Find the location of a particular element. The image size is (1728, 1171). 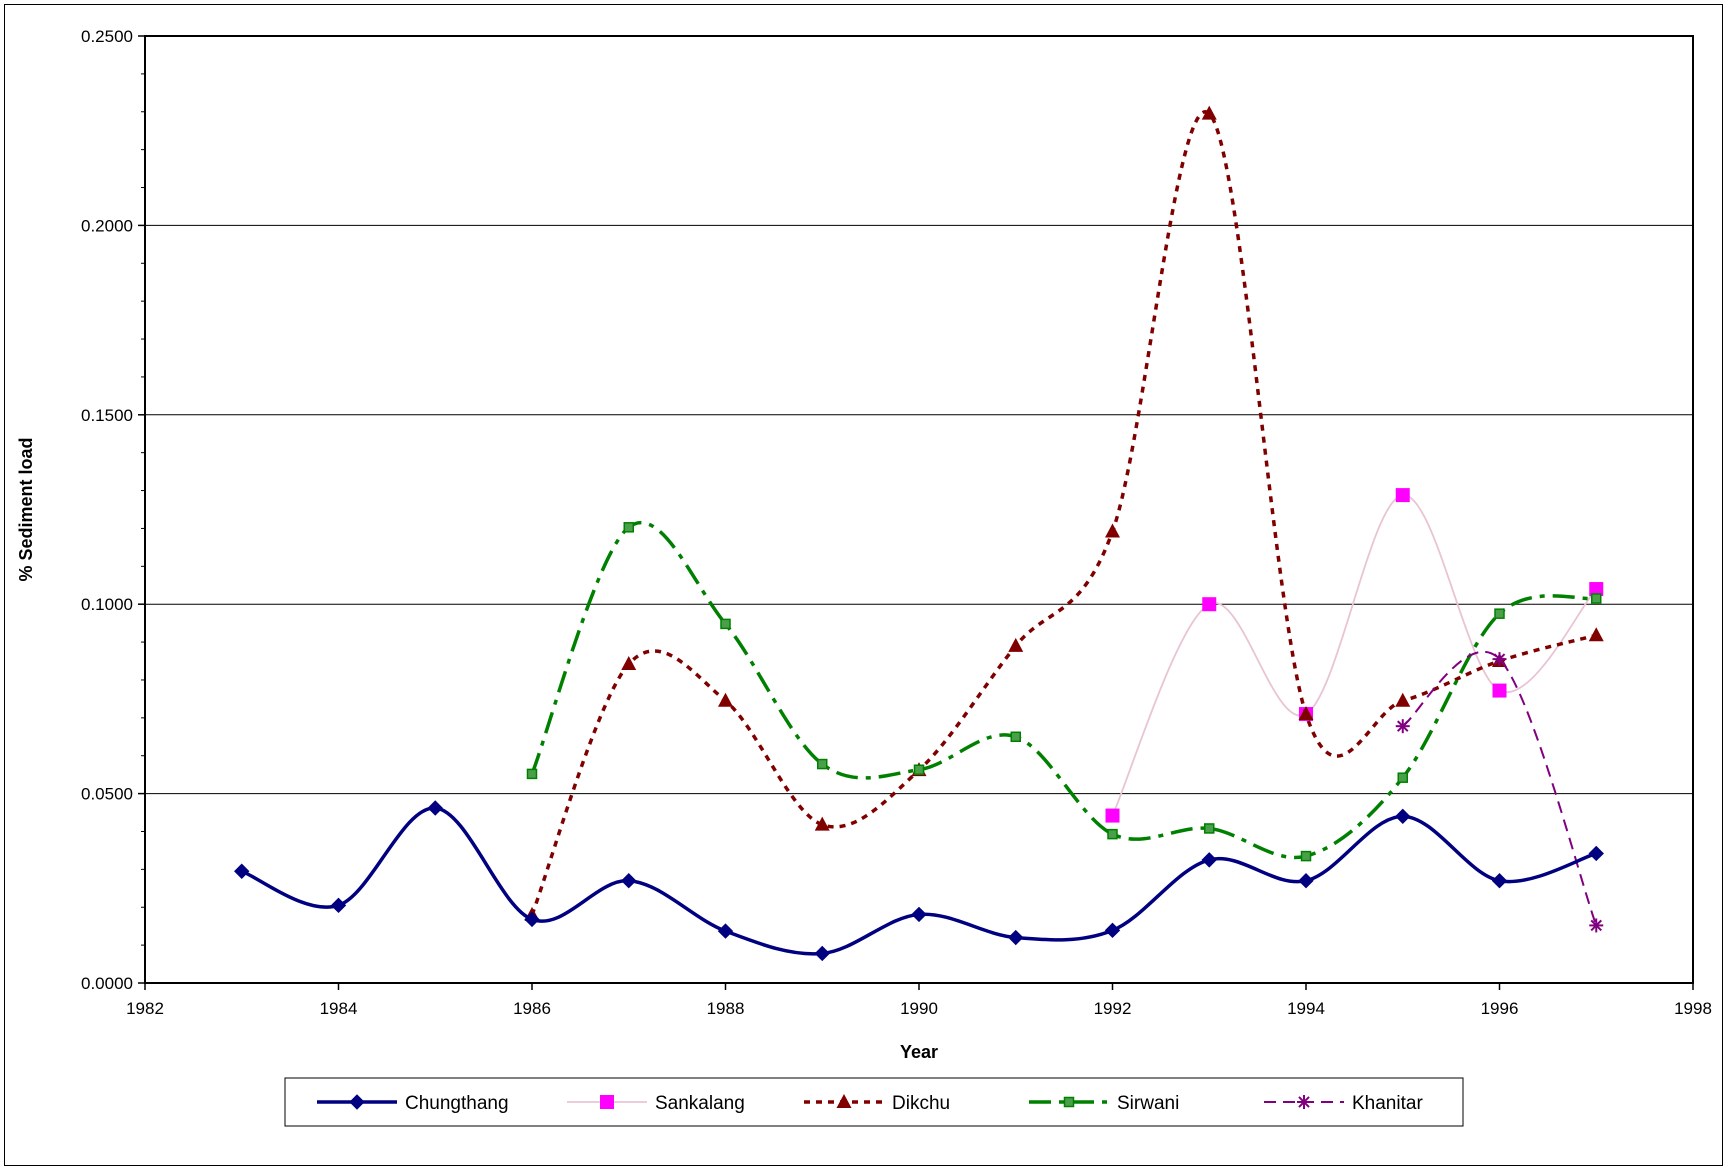

y-tick-label: 0.0500 is located at coordinates (107, 794).